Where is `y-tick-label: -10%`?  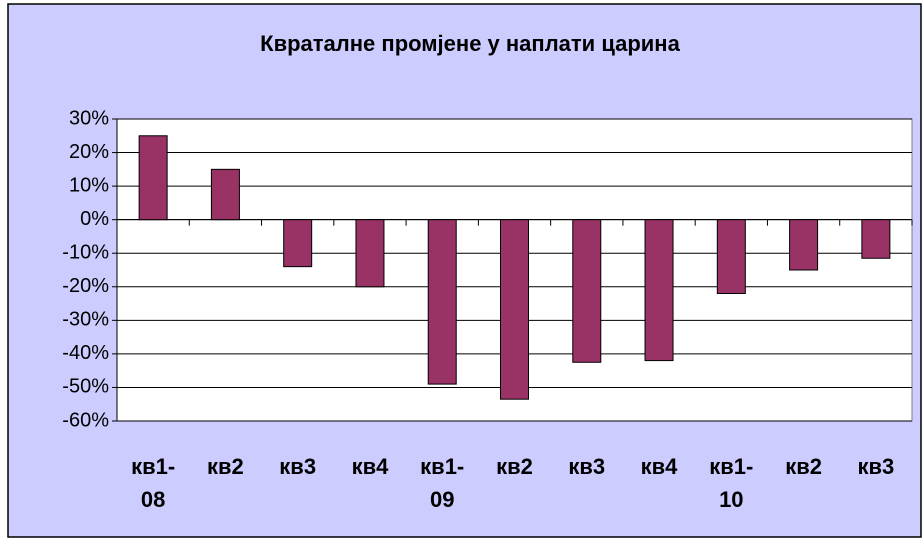 y-tick-label: -10% is located at coordinates (85, 253).